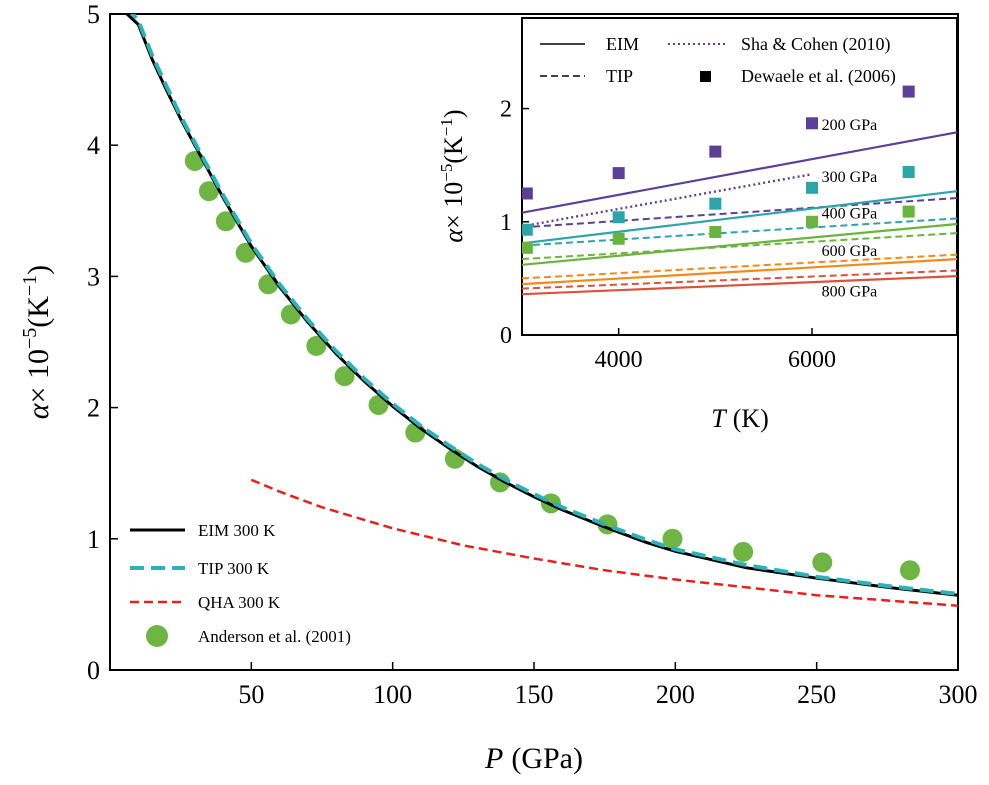 This screenshot has width=989, height=785. Describe the element at coordinates (547, 758) in the screenshot. I see `main-x-axis-unit: (GPa)` at that location.